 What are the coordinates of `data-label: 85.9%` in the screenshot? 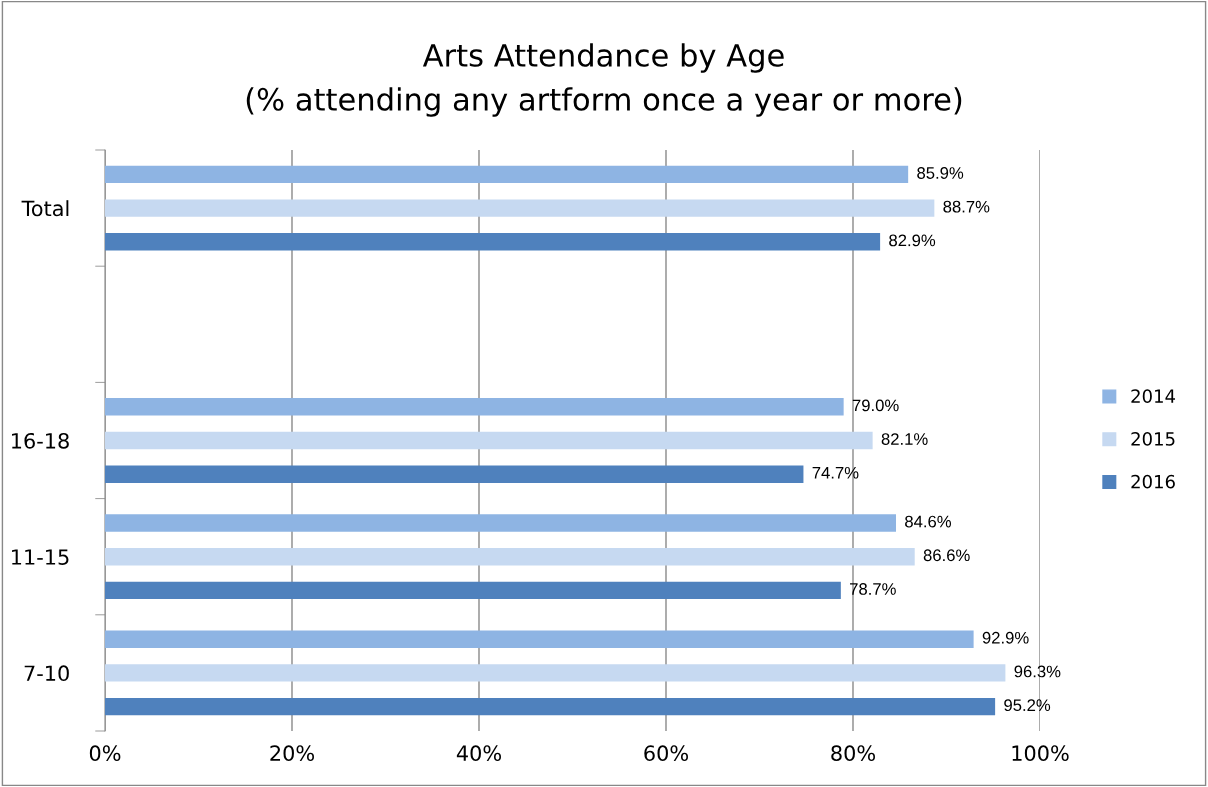 It's located at (940, 173).